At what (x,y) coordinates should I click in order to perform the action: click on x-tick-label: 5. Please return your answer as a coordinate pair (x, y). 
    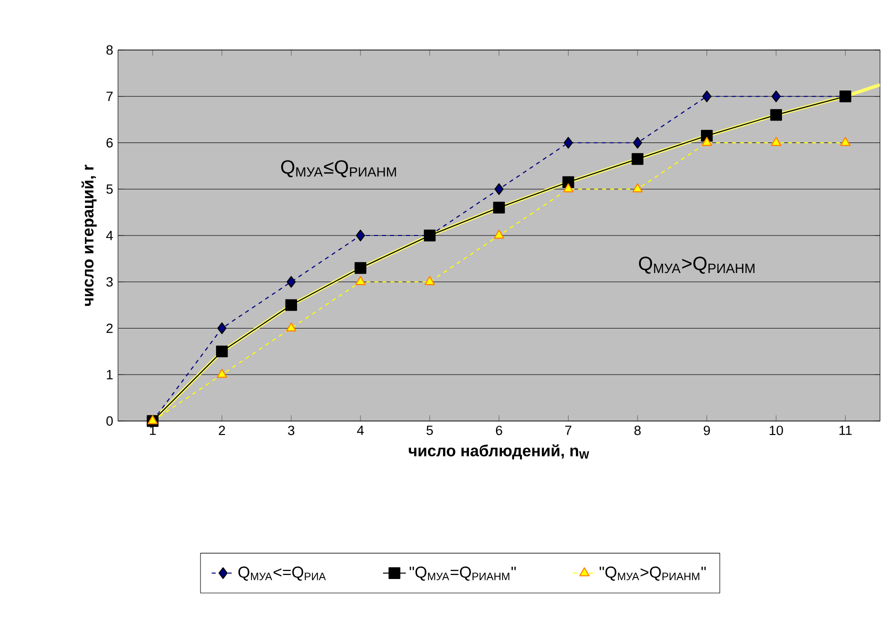
    Looking at the image, I should click on (429, 431).